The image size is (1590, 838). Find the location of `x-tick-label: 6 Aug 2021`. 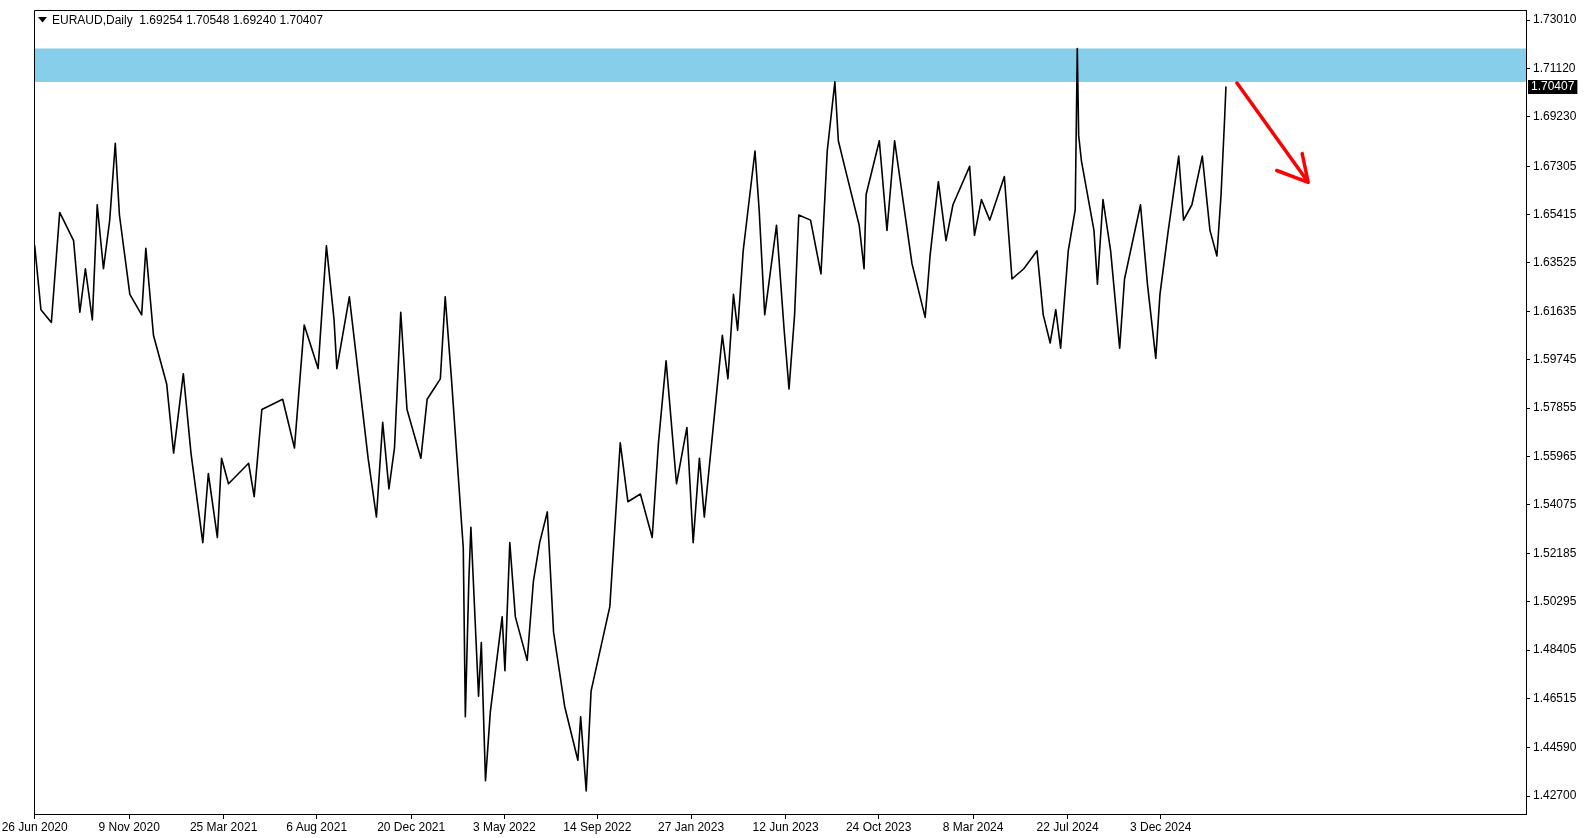

x-tick-label: 6 Aug 2021 is located at coordinates (317, 826).